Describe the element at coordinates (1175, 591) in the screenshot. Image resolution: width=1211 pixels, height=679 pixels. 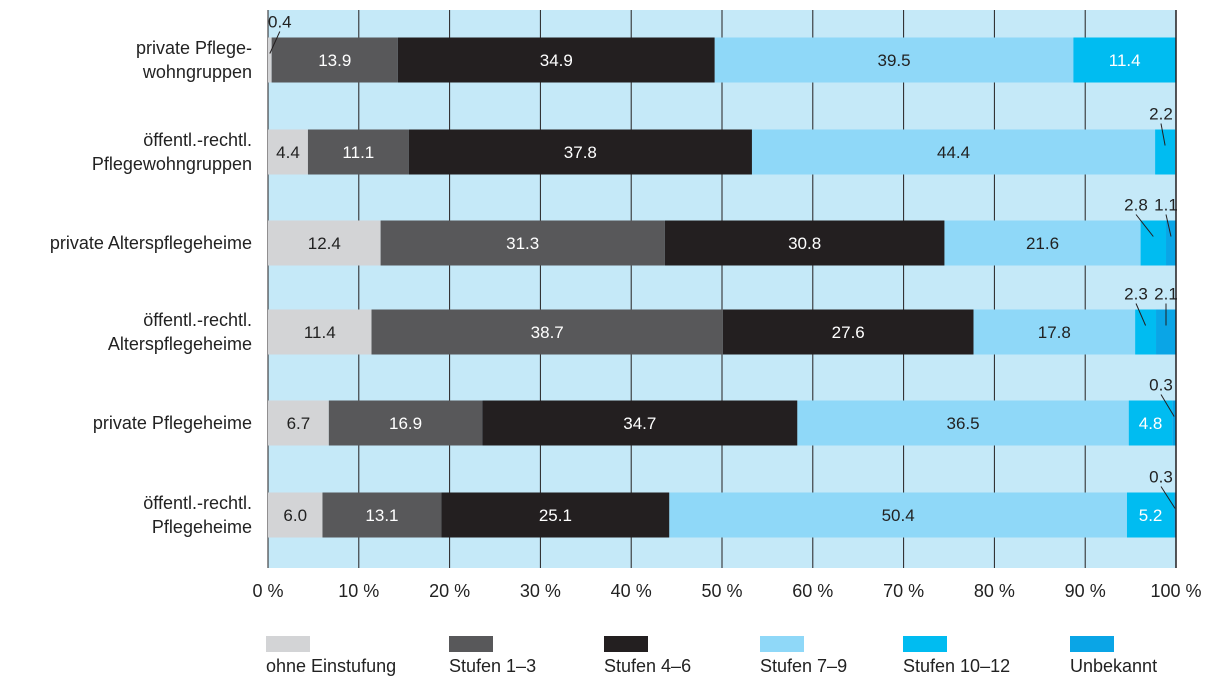
I see `x-tick-label: 100 %` at that location.